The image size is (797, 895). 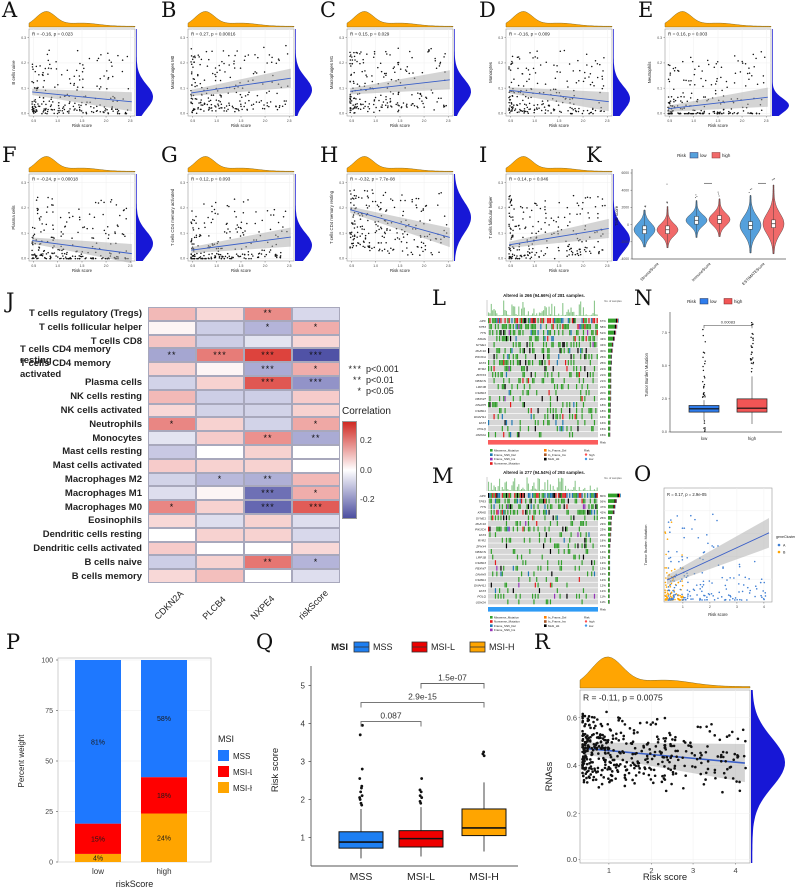 What do you see at coordinates (557, 450) in the screenshot?
I see `svg-text: In_Frame_Del` at bounding box center [557, 450].